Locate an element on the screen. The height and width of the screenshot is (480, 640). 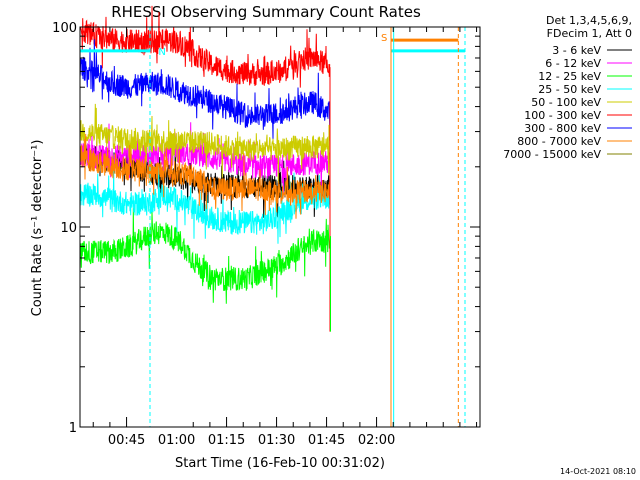
legend-entry-label: 800 - 7000 keV is located at coordinates (559, 141).